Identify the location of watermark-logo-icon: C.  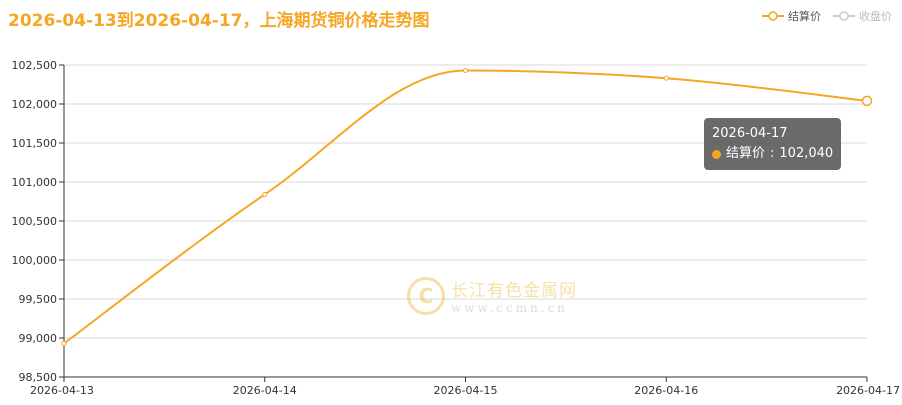
(426, 295).